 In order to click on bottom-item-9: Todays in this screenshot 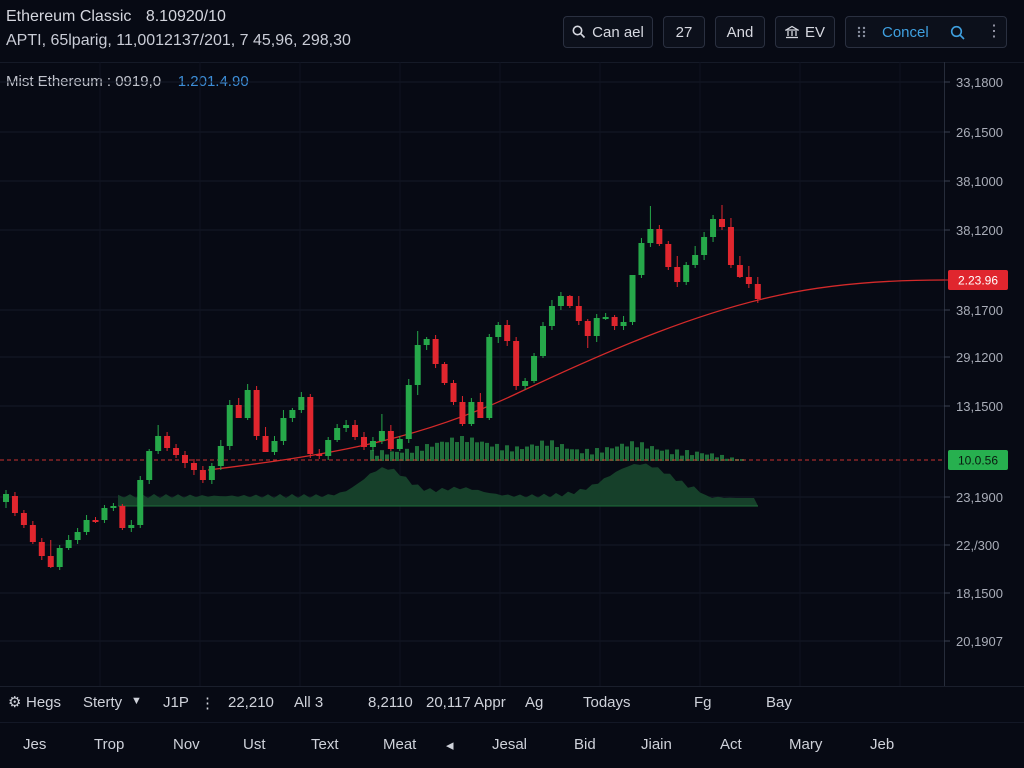, I will do `click(607, 702)`.